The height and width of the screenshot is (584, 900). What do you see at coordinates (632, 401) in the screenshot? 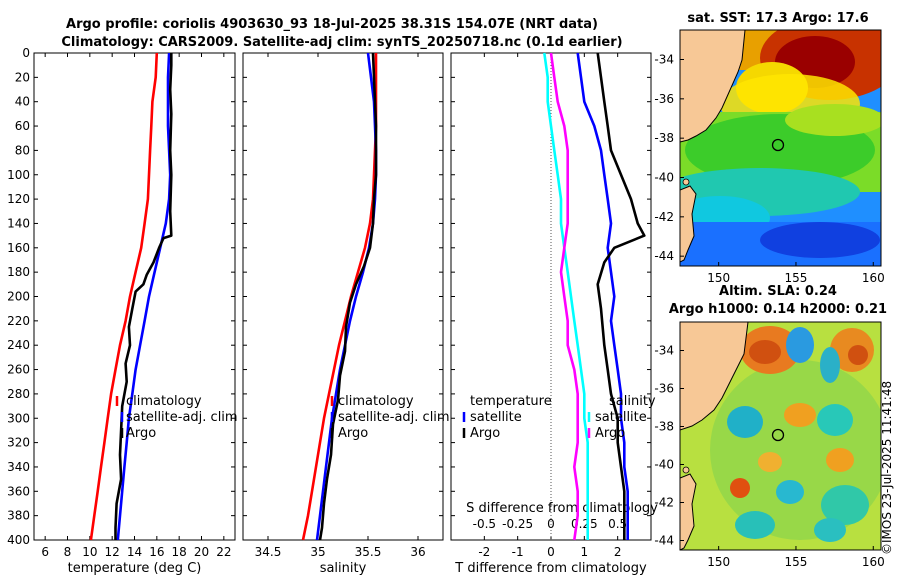
I see `legend-header-salinity: salinity` at bounding box center [632, 401].